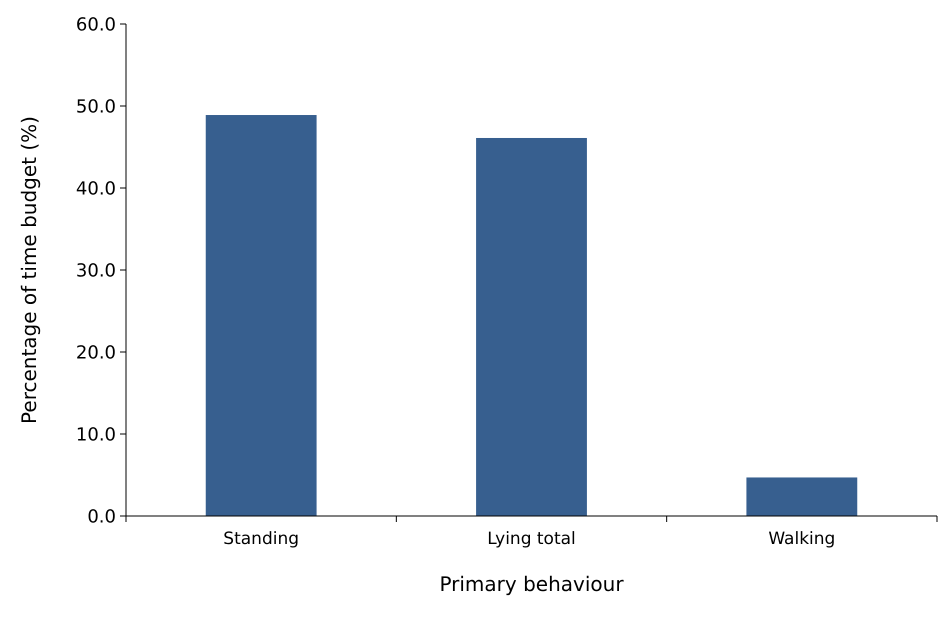 The width and height of the screenshot is (951, 619). I want to click on x-tick-label: Lying total, so click(531, 539).